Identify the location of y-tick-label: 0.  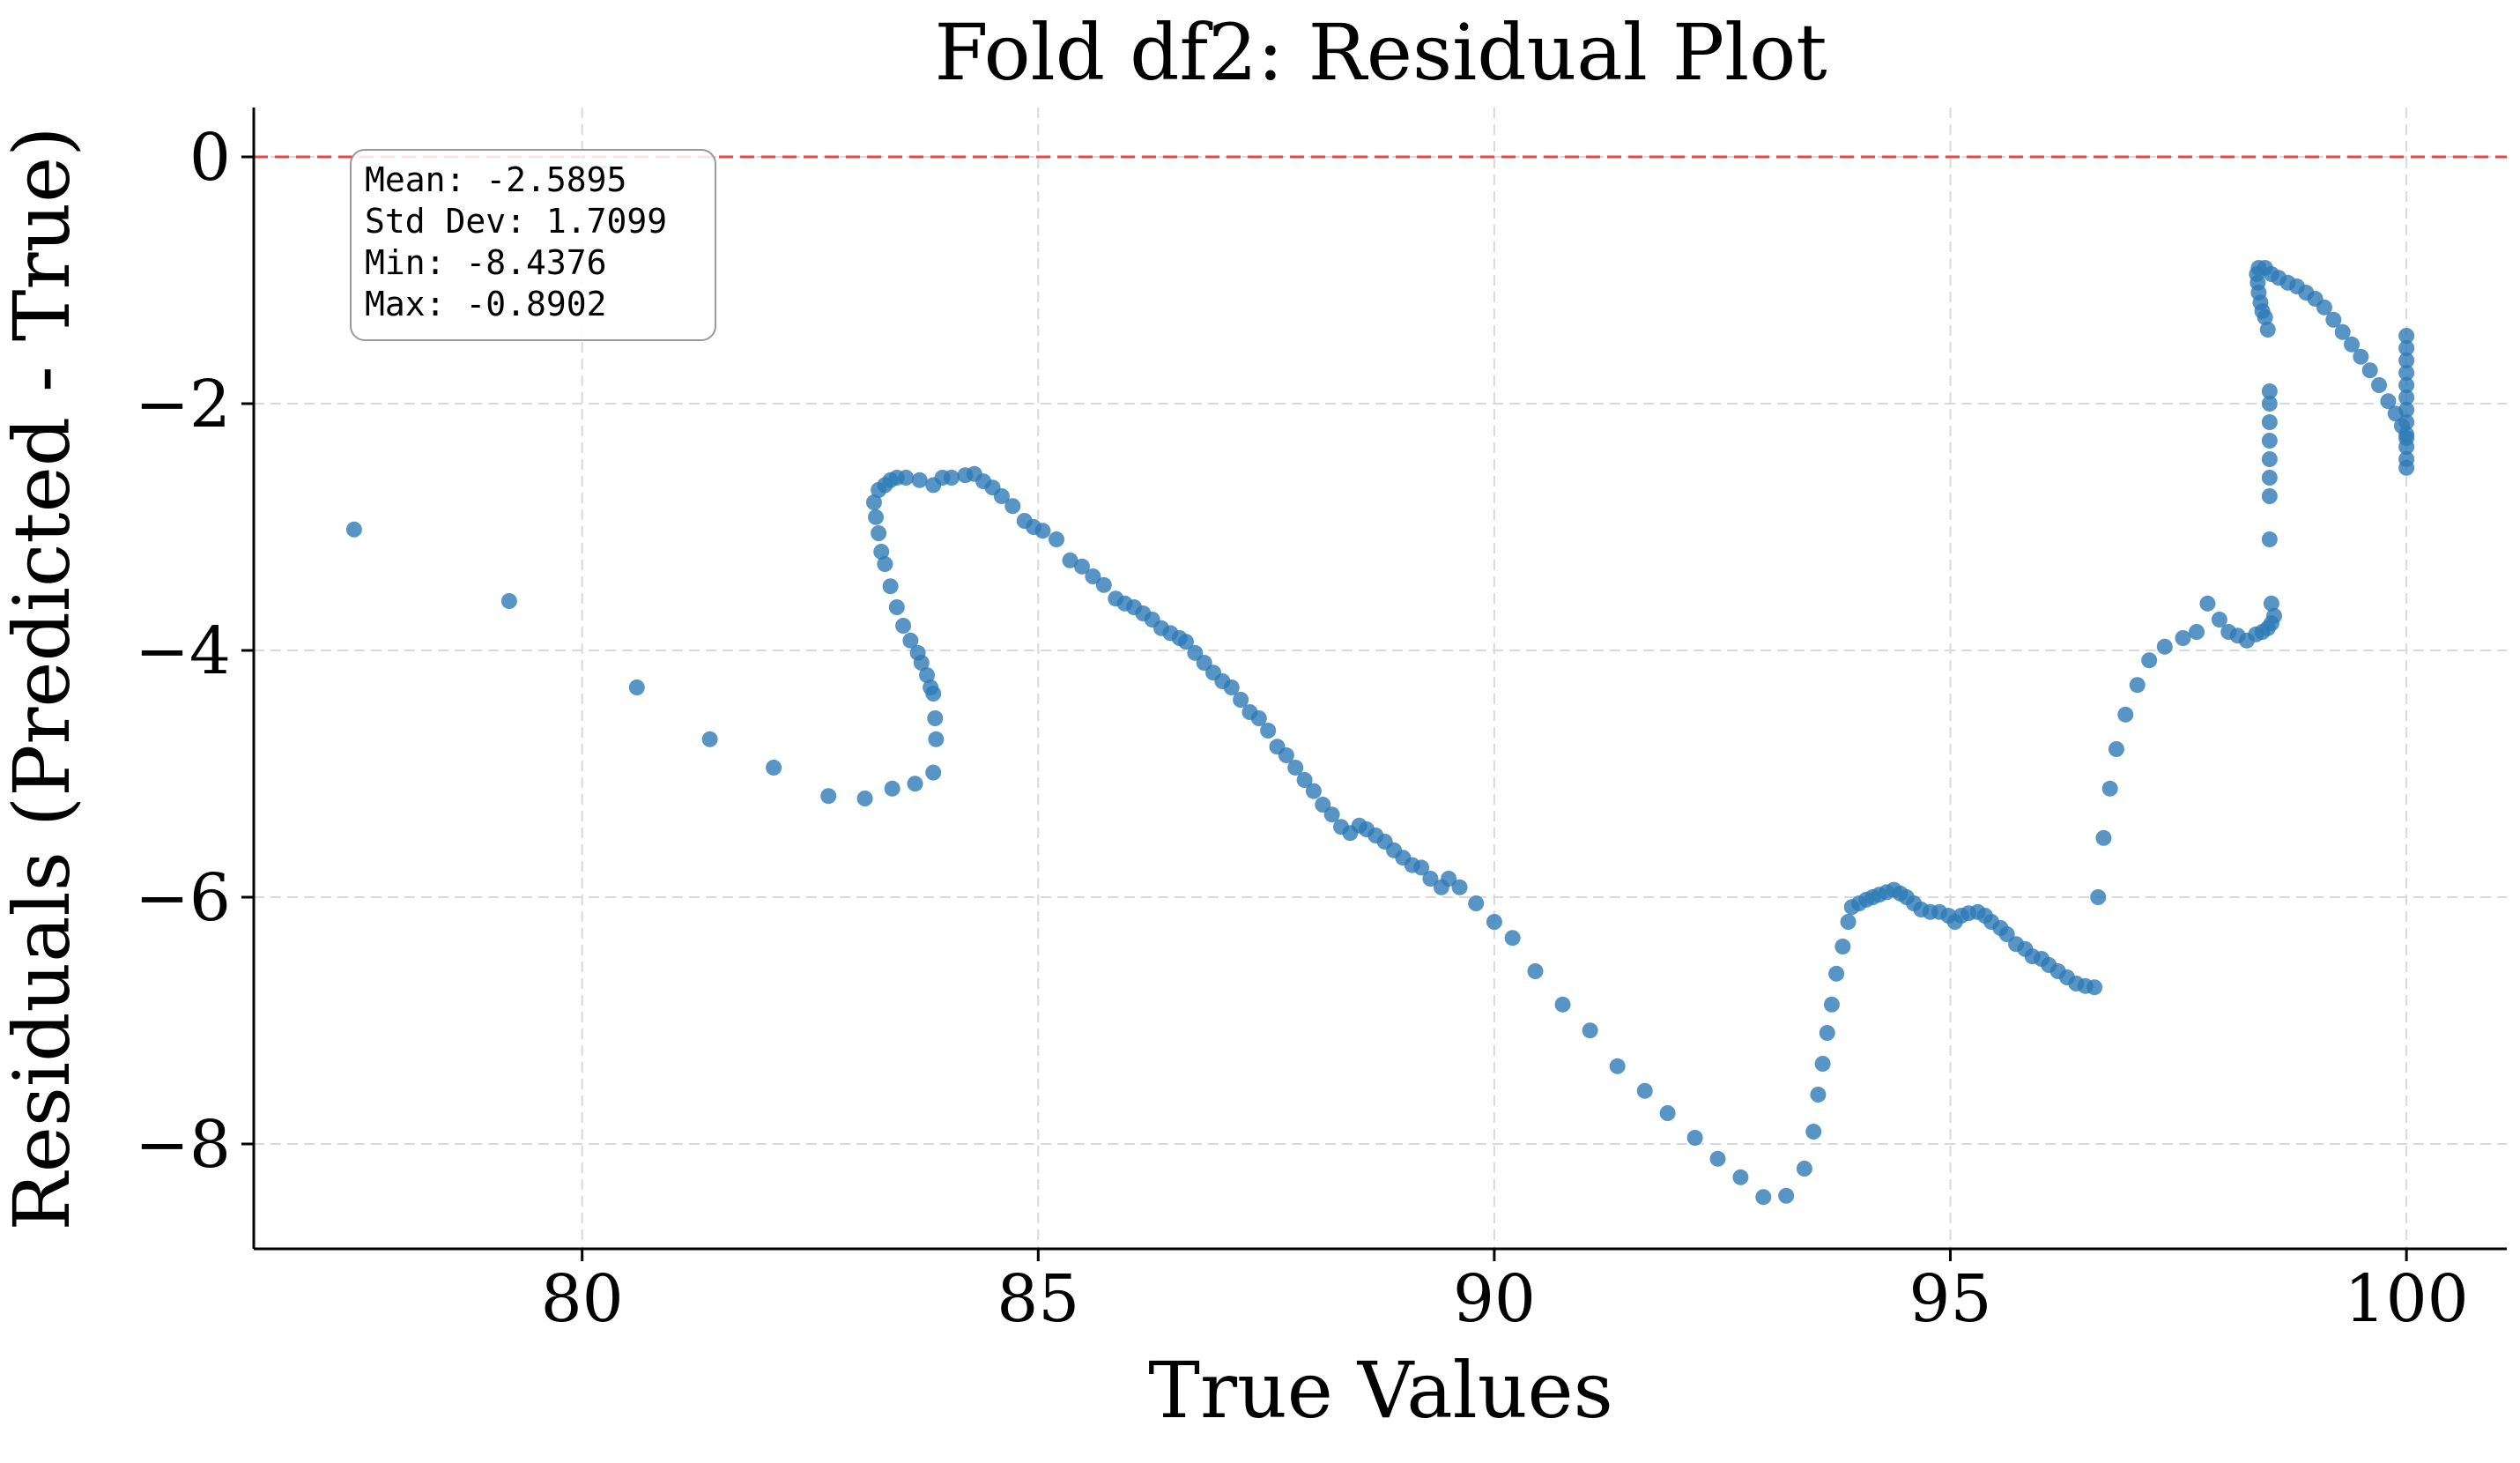
(210, 158).